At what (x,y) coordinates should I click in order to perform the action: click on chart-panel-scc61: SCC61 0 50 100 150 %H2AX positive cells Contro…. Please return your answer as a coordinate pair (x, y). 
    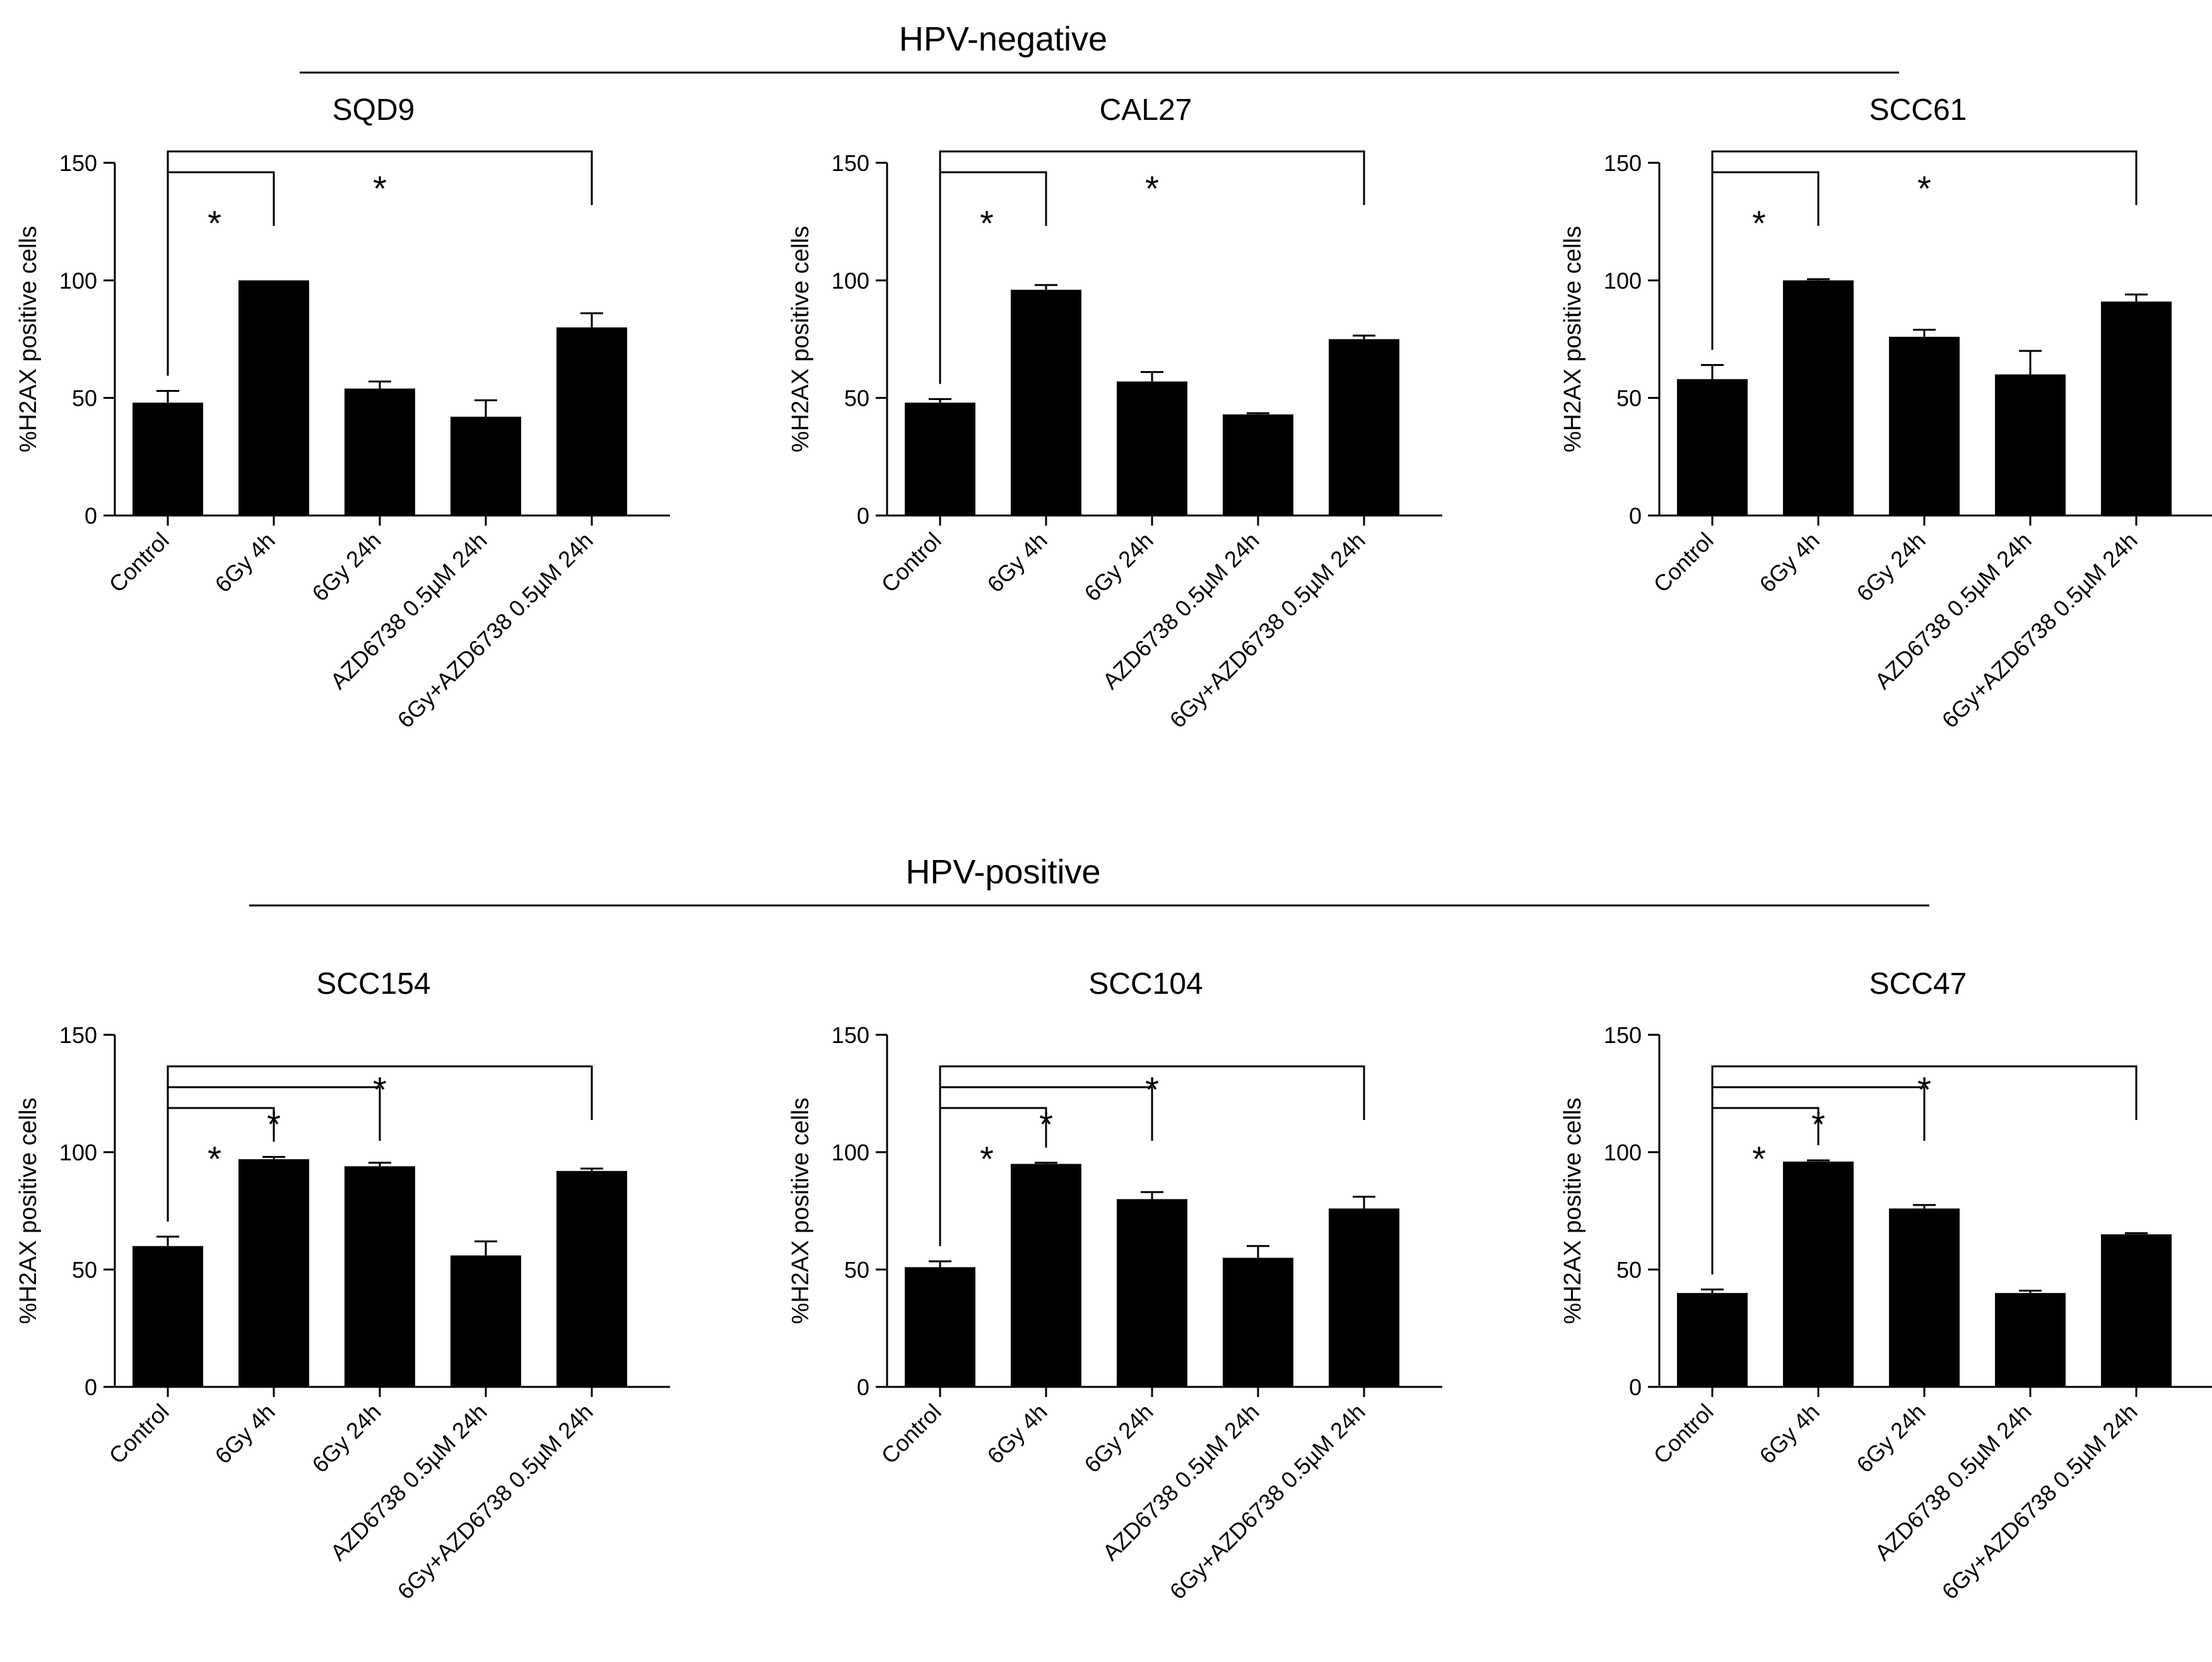
    Looking at the image, I should click on (1886, 413).